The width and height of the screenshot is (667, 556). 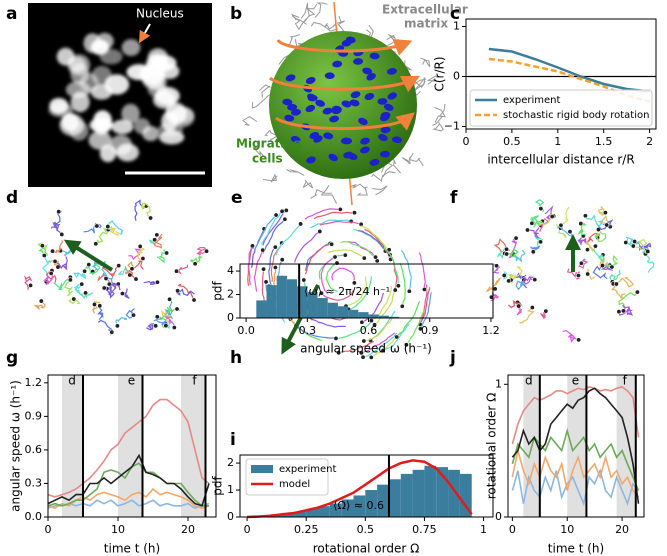 I want to click on x-tick-label: 0.5, so click(x=366, y=529).